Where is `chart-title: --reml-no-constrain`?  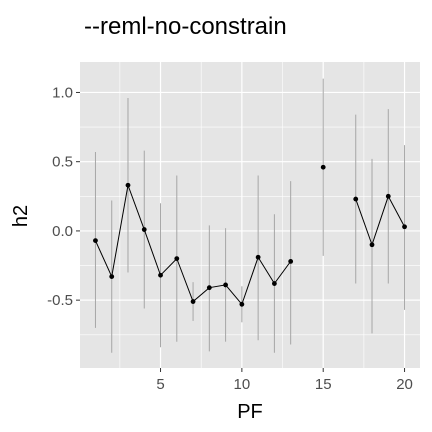
chart-title: --reml-no-constrain is located at coordinates (185, 26).